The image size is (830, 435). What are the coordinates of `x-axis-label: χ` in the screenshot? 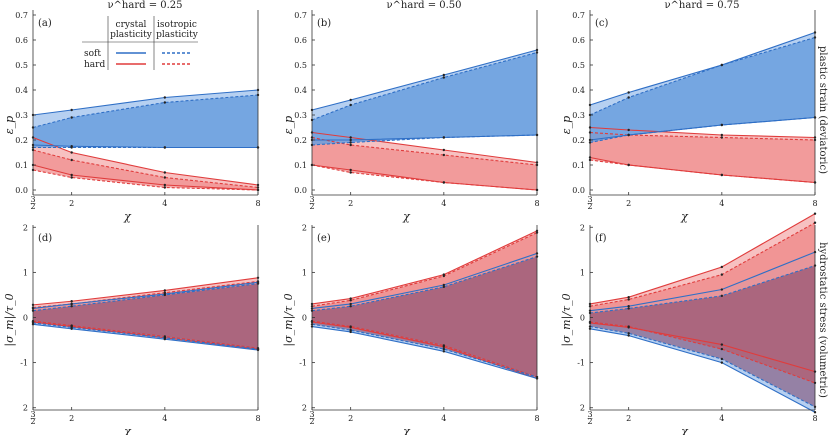 It's located at (406, 216).